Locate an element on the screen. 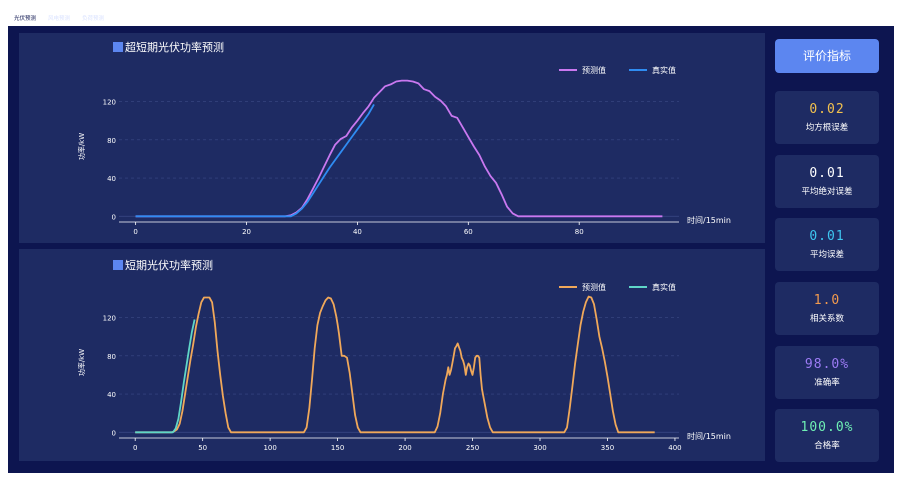  tab-load-forecast: 负荷预测 is located at coordinates (93, 19).